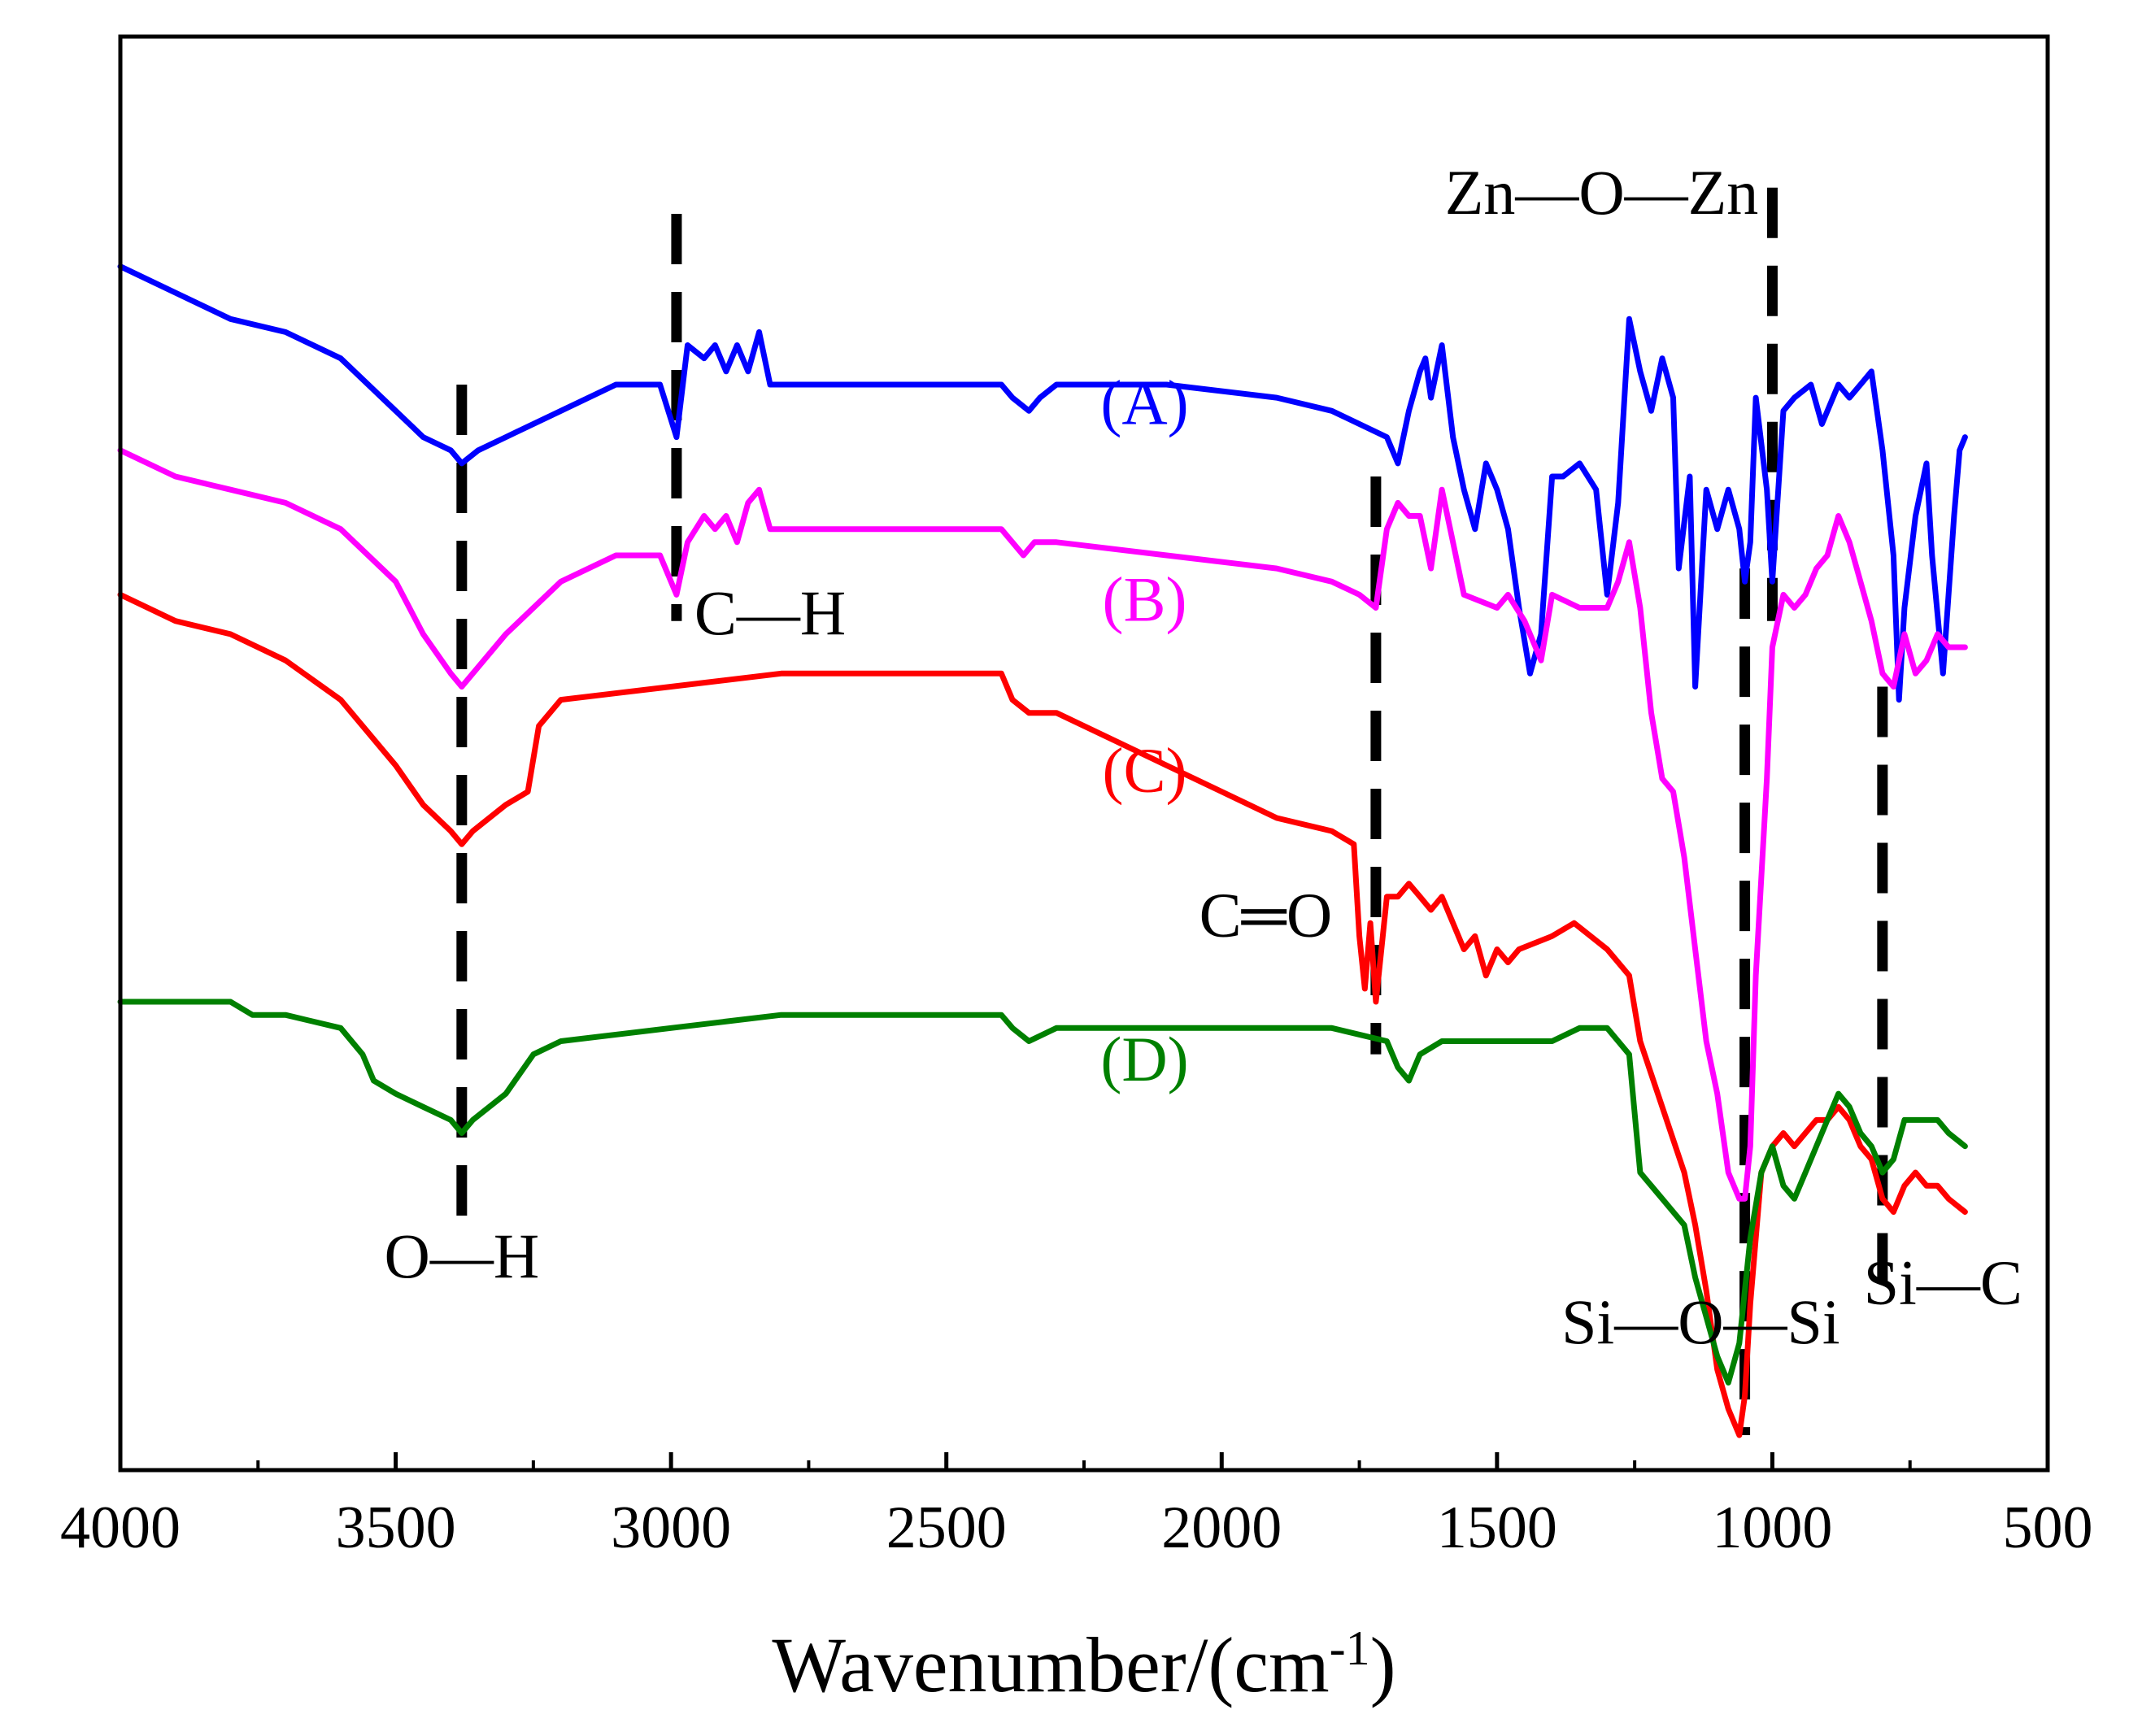 This screenshot has width=2129, height=1736. What do you see at coordinates (121, 1528) in the screenshot?
I see `x-tick-label: 4000` at bounding box center [121, 1528].